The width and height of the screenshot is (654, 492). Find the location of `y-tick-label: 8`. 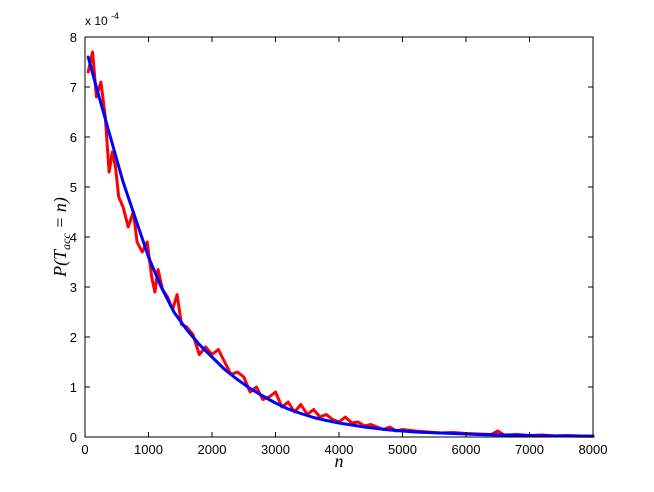

y-tick-label: 8 is located at coordinates (73, 37).